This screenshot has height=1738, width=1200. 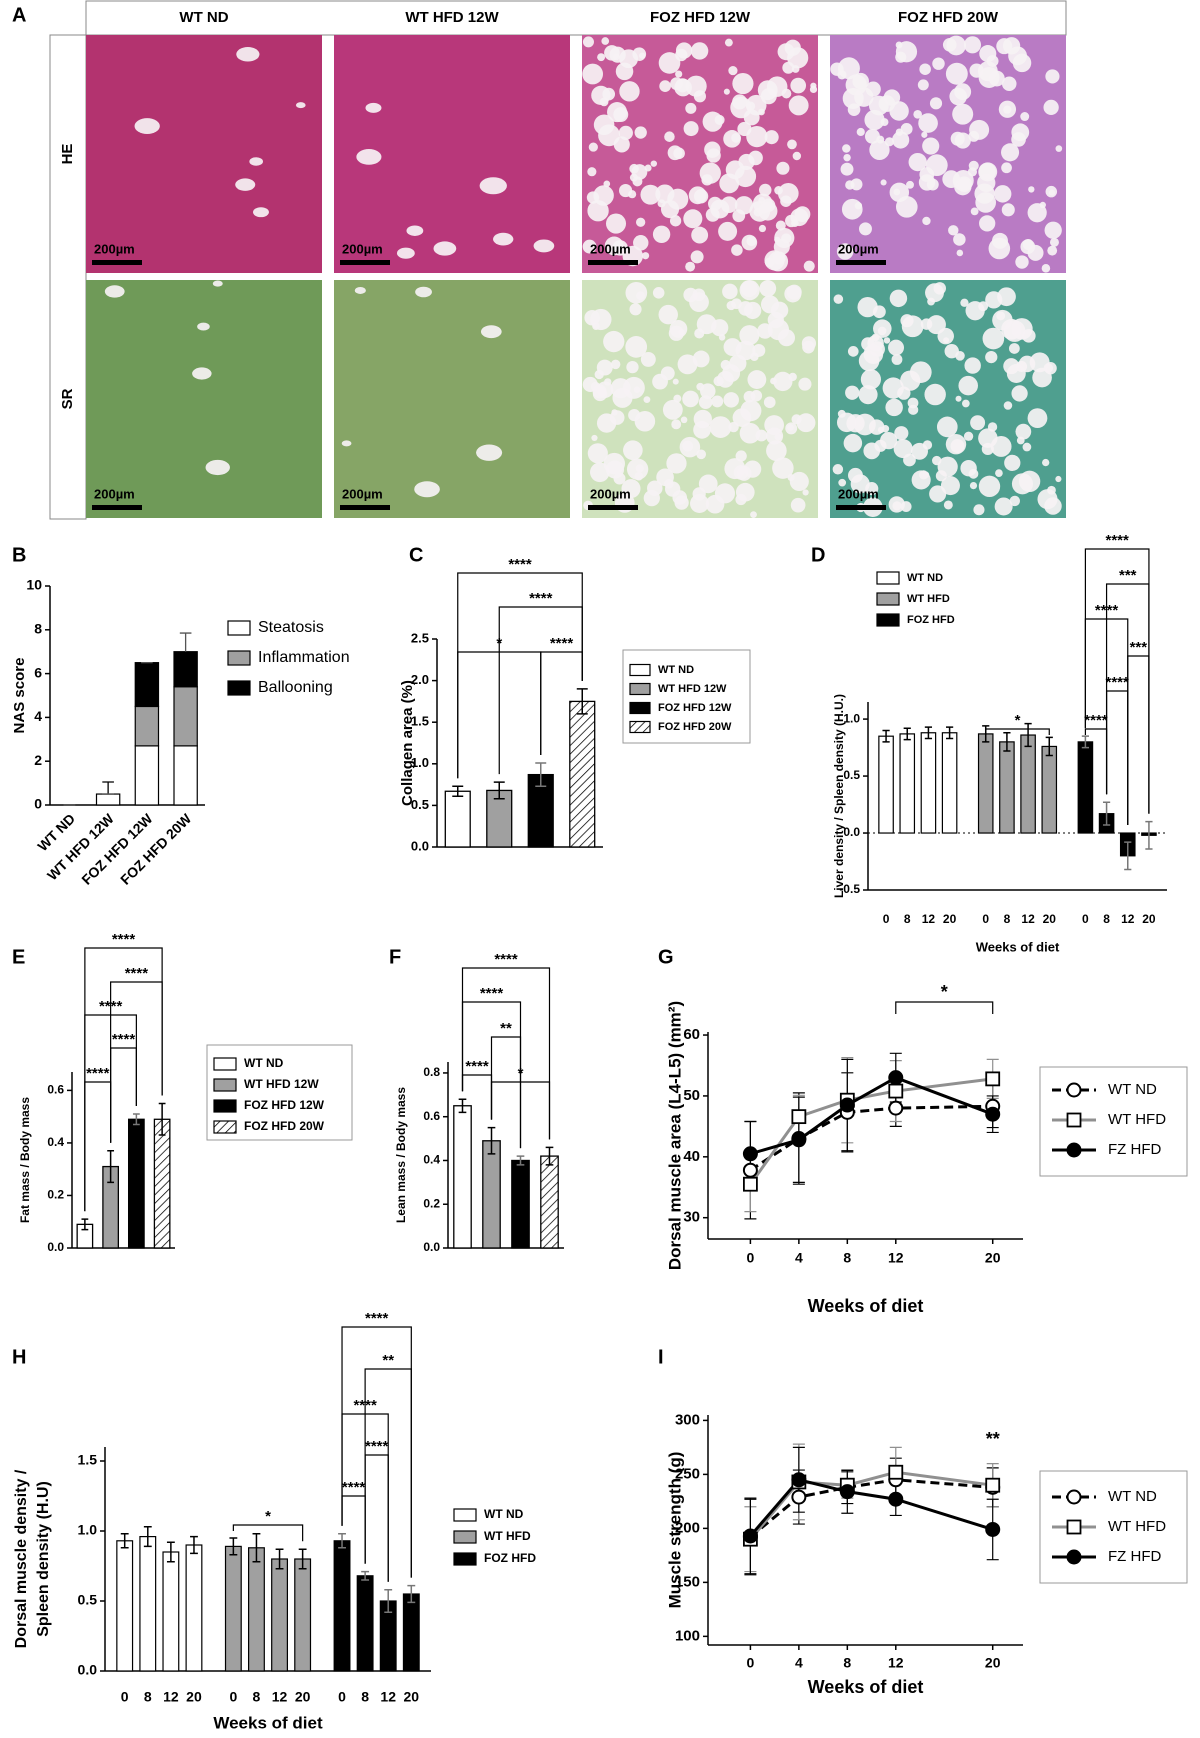 What do you see at coordinates (700, 17) in the screenshot?
I see `column-header: FOZ HFD 12W` at bounding box center [700, 17].